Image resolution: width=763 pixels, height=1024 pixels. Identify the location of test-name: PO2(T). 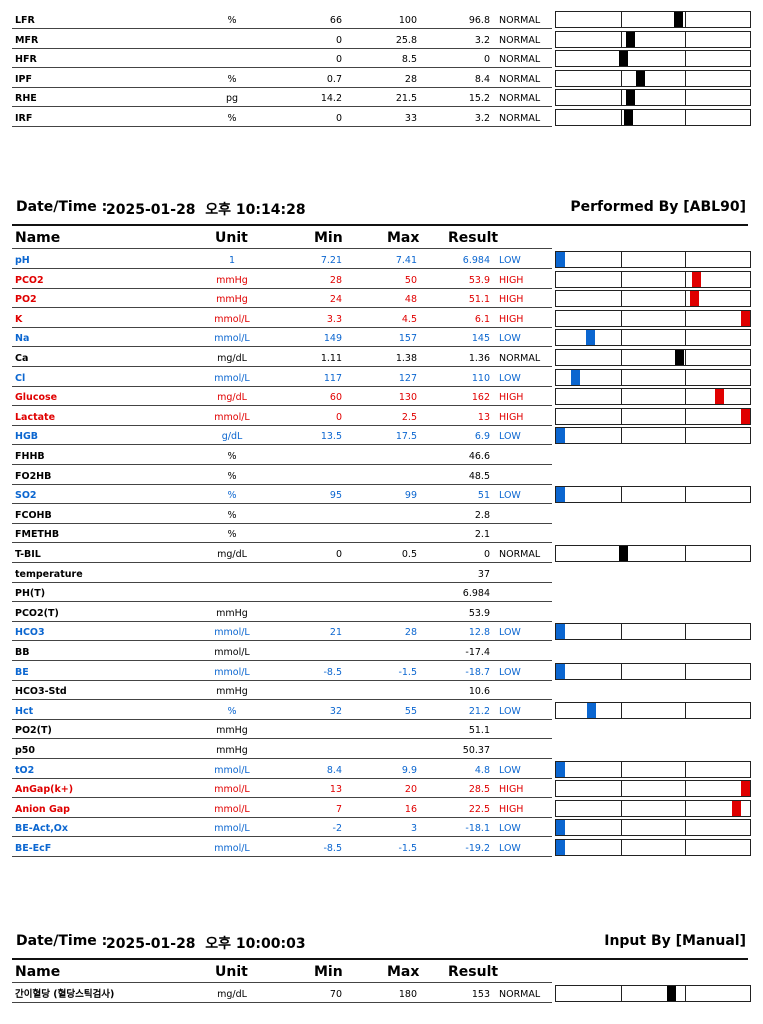
(33, 731).